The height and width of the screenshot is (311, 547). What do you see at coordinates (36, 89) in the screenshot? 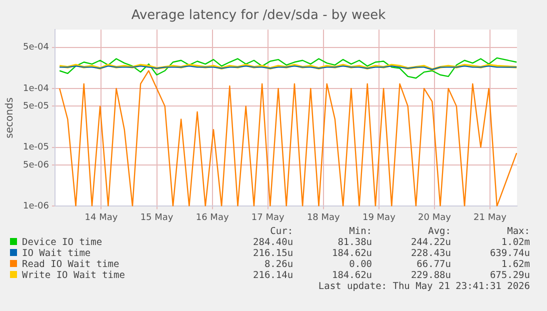
I see `y-tick-label: 1e-04` at bounding box center [36, 89].